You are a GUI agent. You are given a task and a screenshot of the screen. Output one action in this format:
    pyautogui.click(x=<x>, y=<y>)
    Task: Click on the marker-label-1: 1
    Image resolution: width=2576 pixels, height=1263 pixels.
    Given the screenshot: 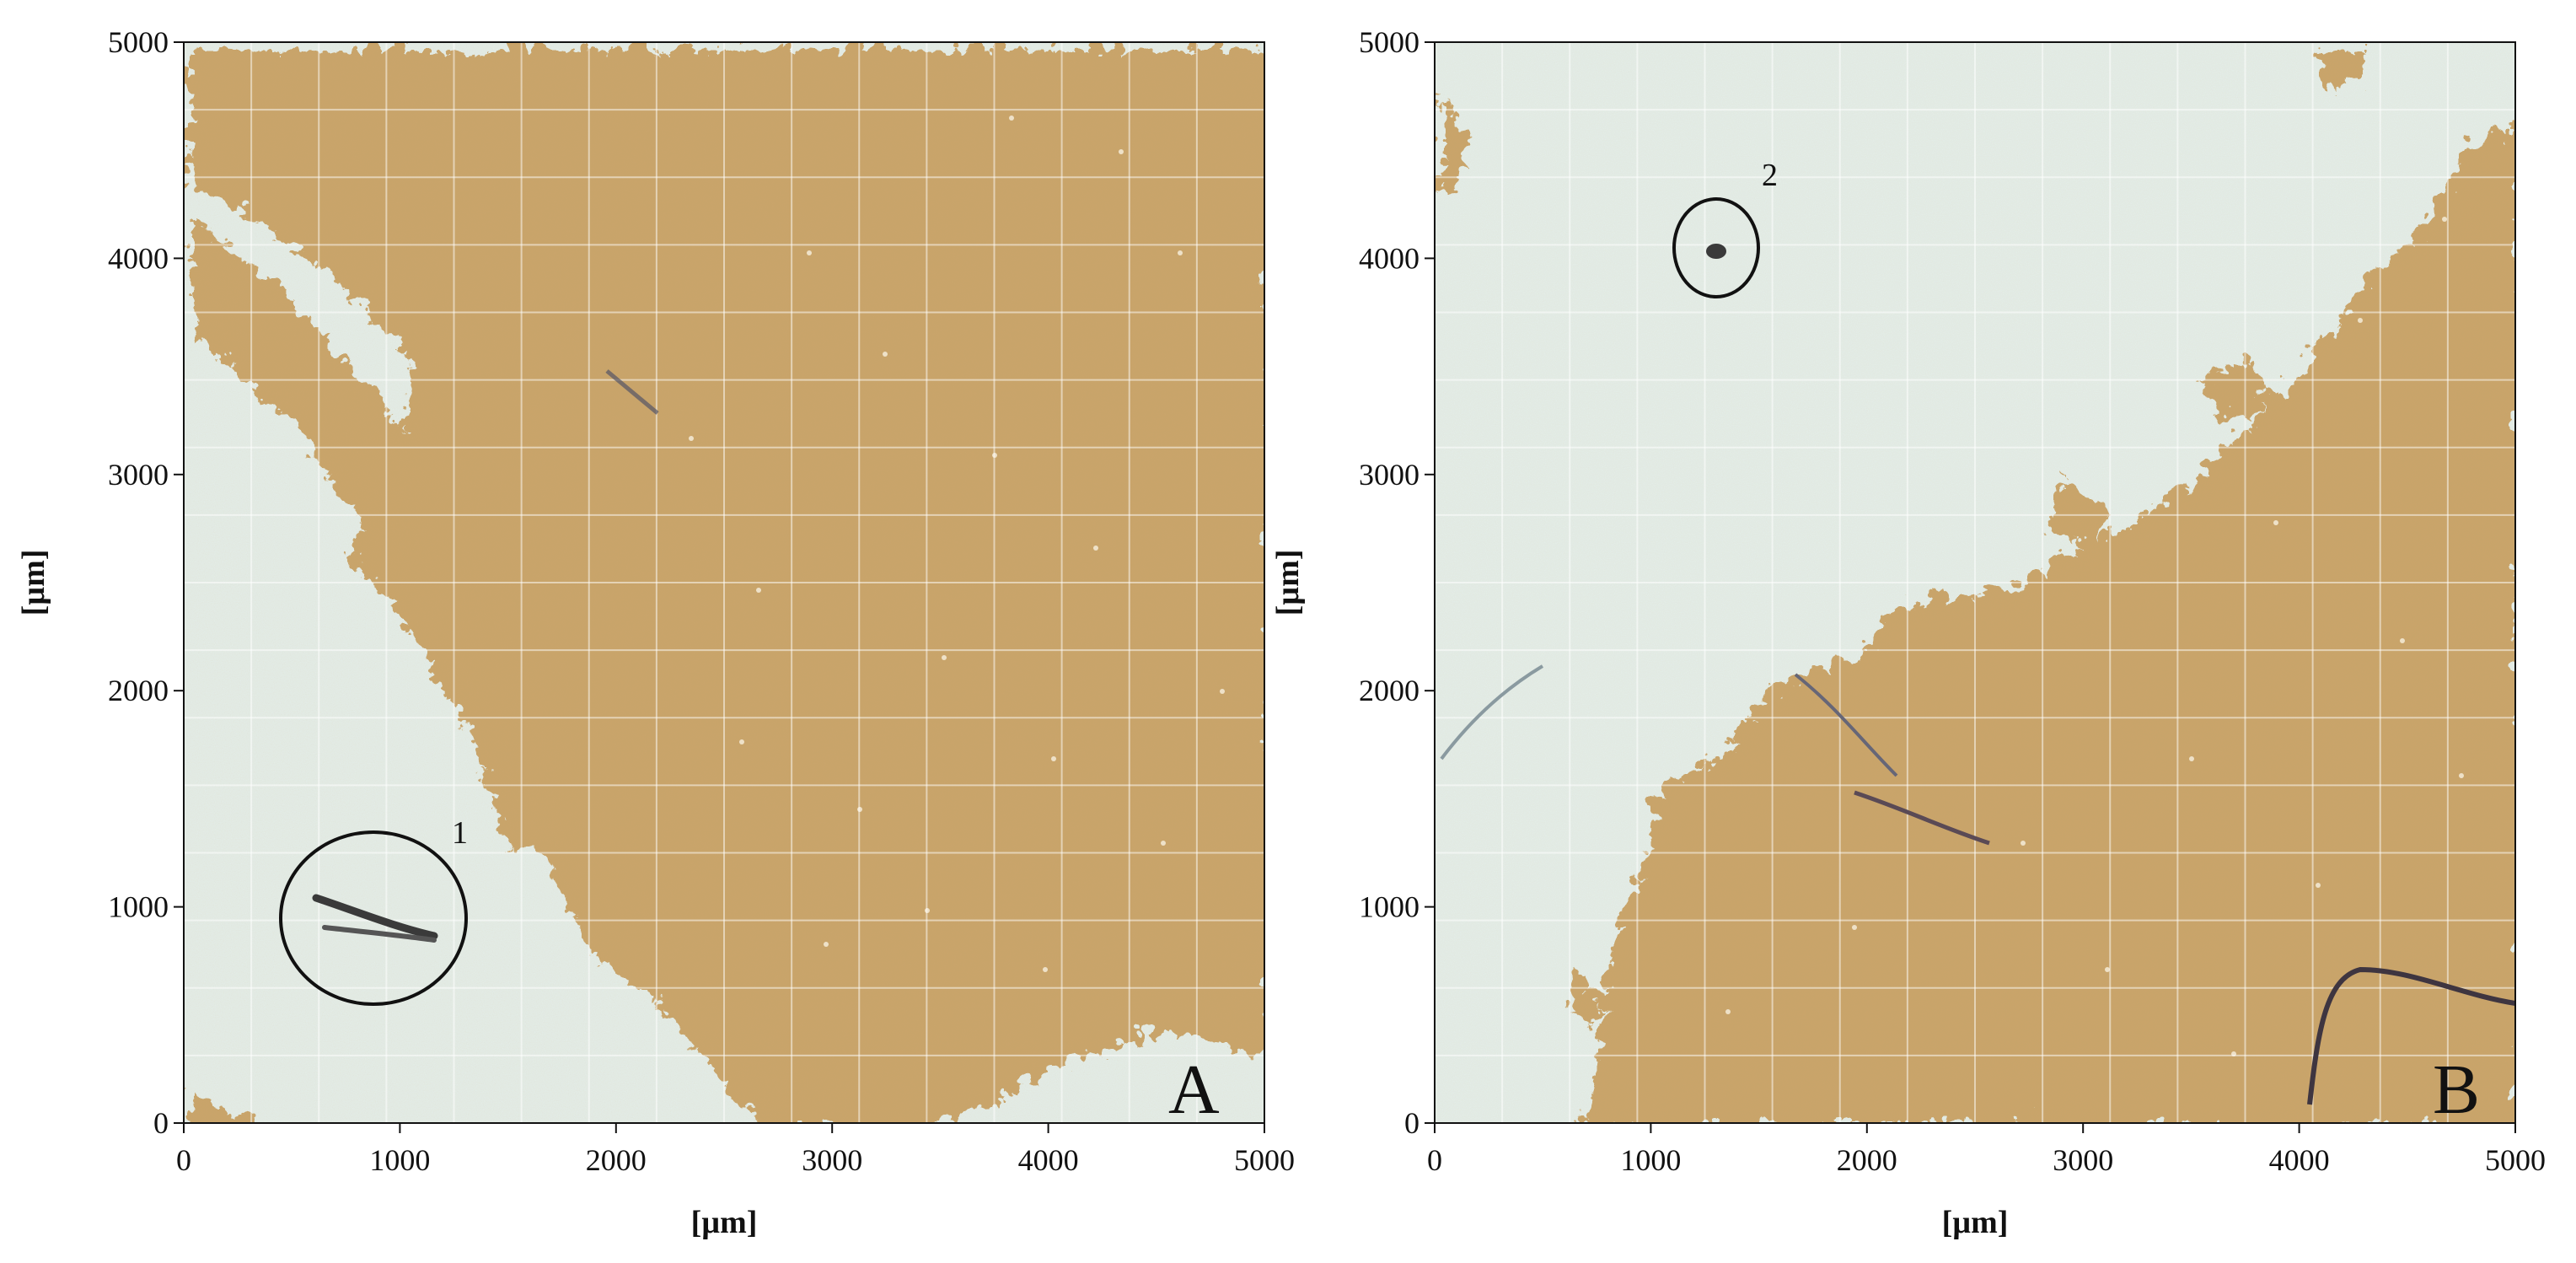 What is the action you would take?
    pyautogui.click(x=460, y=833)
    